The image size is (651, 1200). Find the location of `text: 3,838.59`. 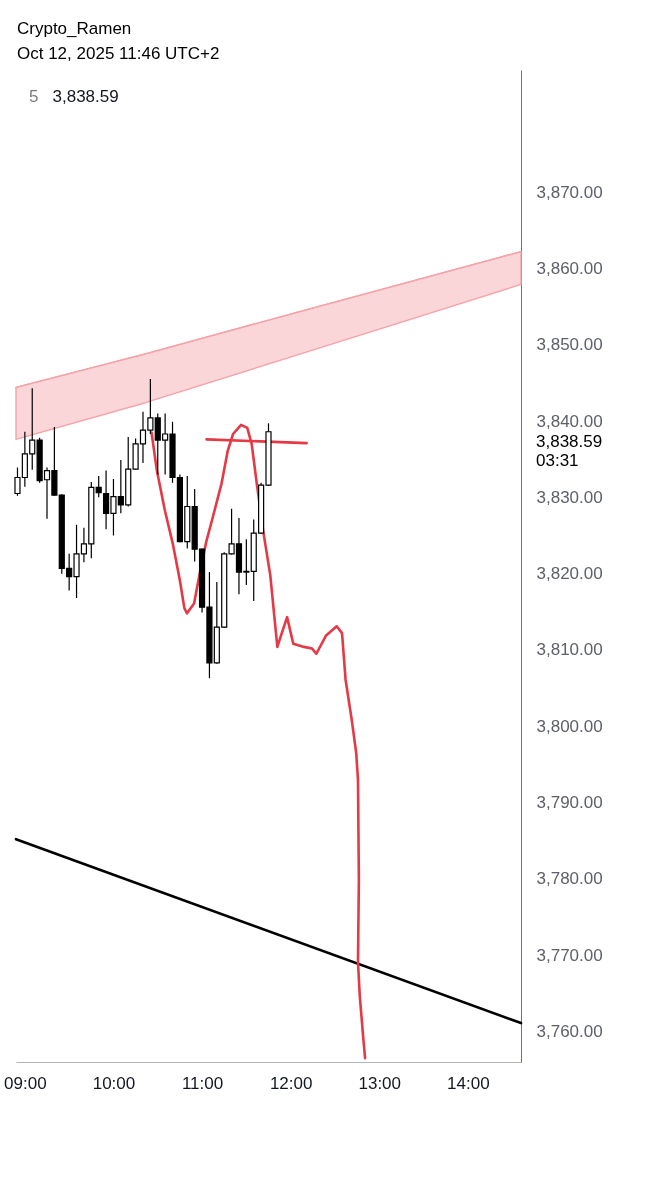

text: 3,838.59 is located at coordinates (569, 441).